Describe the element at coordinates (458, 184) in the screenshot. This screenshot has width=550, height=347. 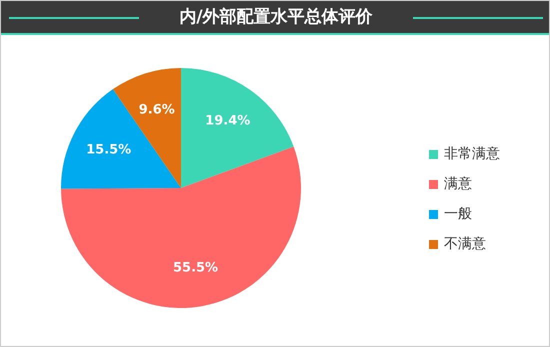
I see `legend-label: 满意` at that location.